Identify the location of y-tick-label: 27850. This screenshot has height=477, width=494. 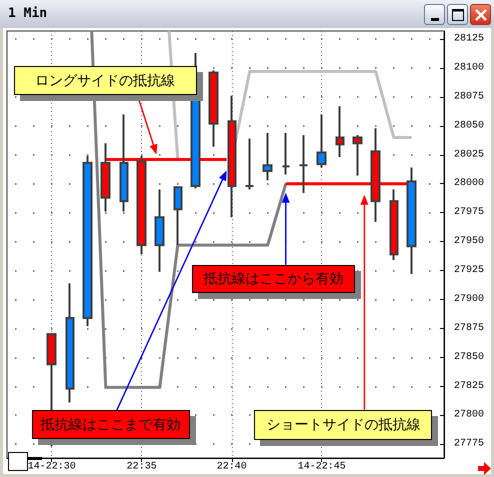
(469, 357).